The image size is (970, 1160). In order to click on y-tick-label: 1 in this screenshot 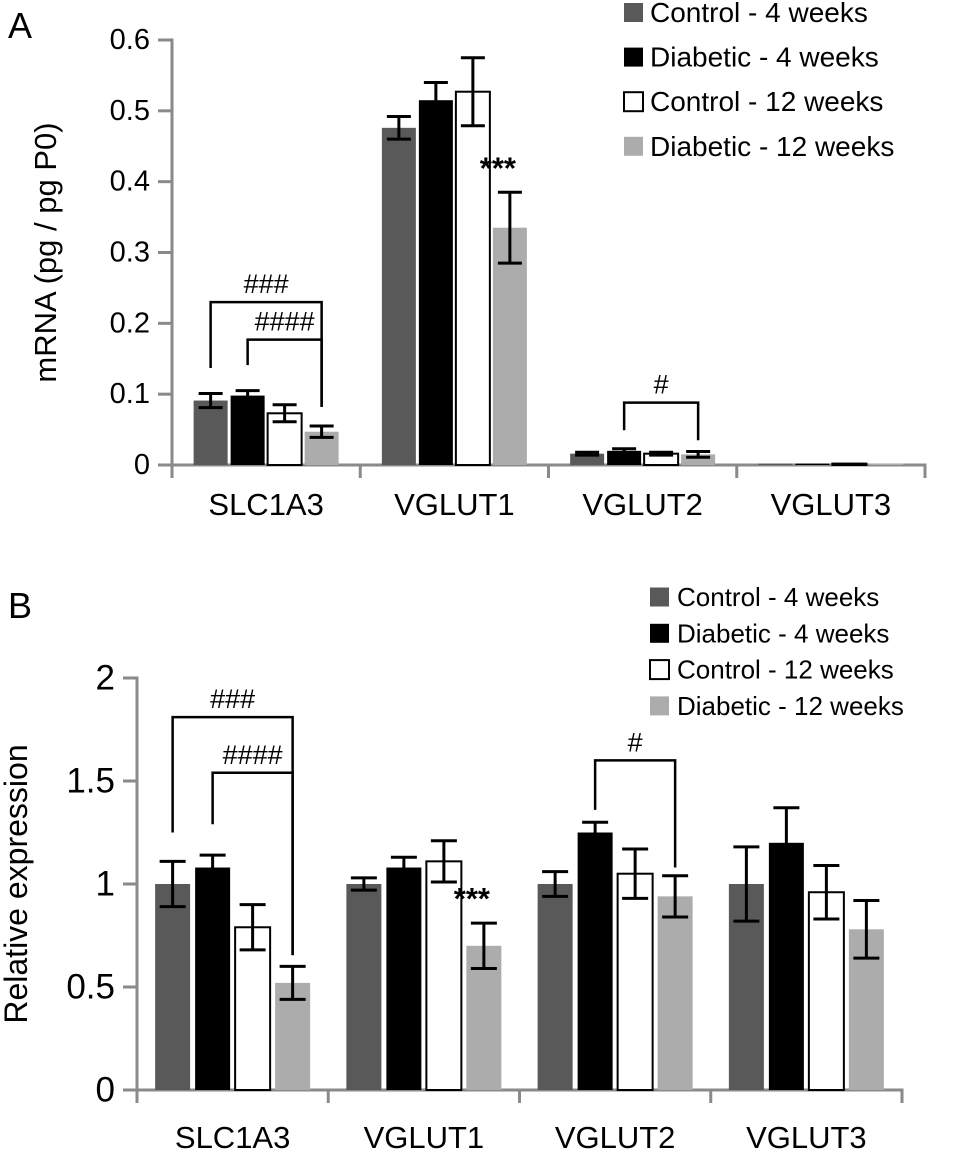, I will do `click(105, 884)`.